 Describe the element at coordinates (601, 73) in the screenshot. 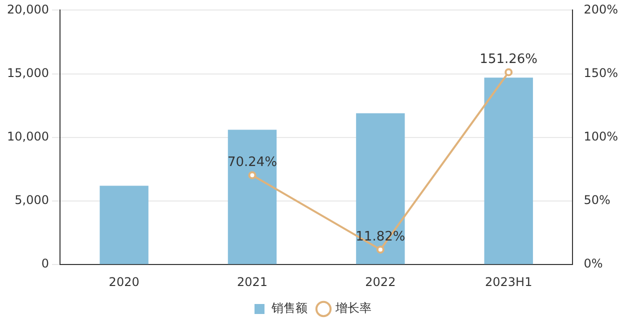

I see `y2-tick-label: 150%` at that location.